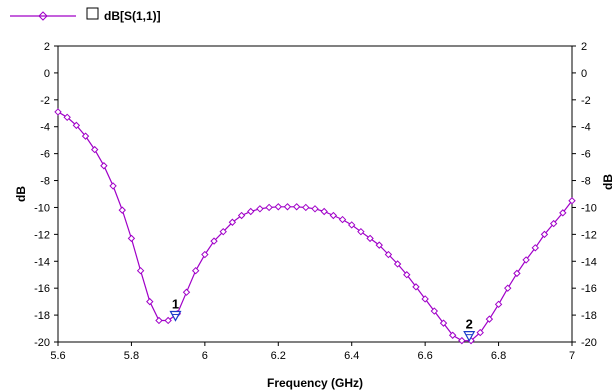 This screenshot has width=614, height=392. Describe the element at coordinates (584, 74) in the screenshot. I see `y-tick-label-right: 0` at that location.